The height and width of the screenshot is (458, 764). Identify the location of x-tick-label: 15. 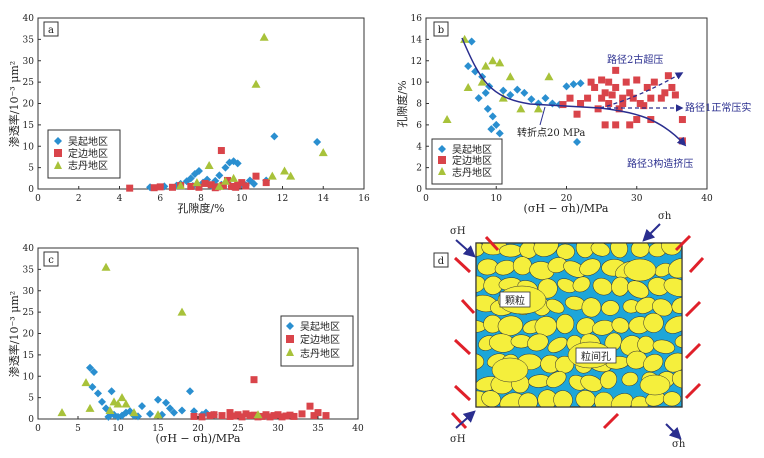
(158, 429).